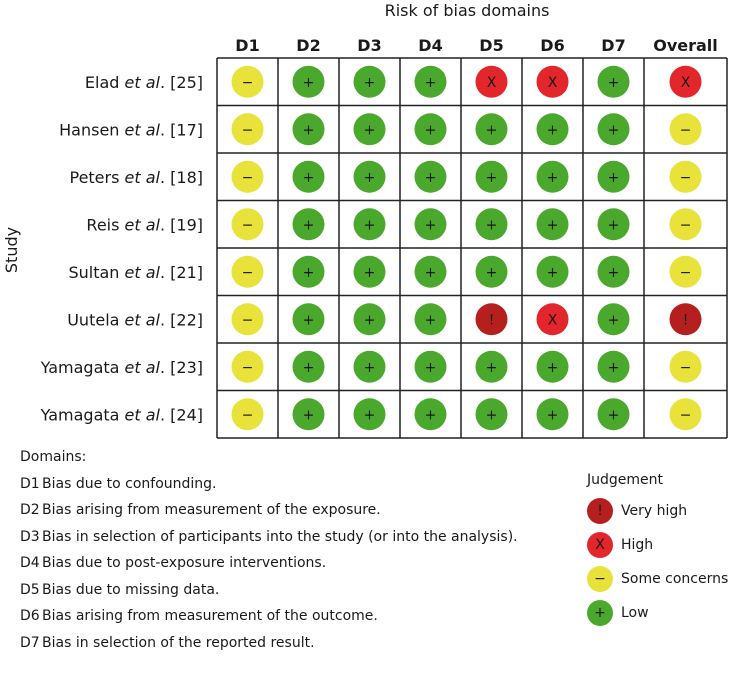 The width and height of the screenshot is (738, 677). What do you see at coordinates (105, 224) in the screenshot?
I see `study-name: Reis` at bounding box center [105, 224].